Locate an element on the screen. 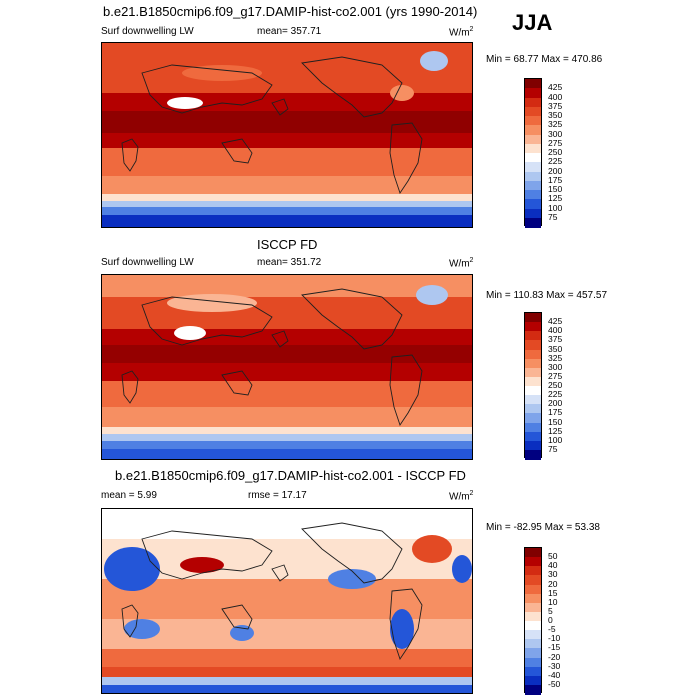 Image resolution: width=700 pixels, height=700 pixels. colorbar-tick-label: -5 is located at coordinates (552, 629).